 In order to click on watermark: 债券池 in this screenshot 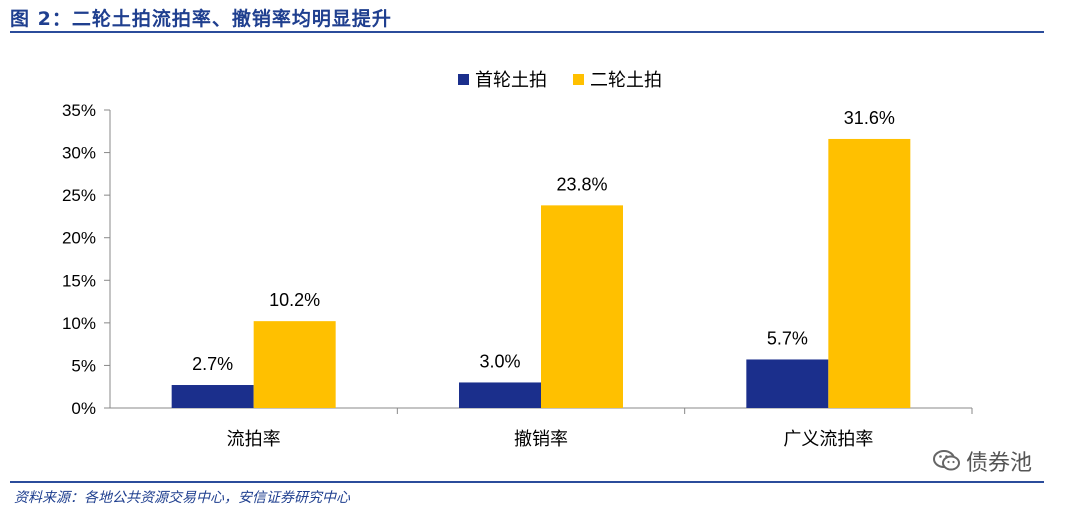, I will do `click(982, 461)`.